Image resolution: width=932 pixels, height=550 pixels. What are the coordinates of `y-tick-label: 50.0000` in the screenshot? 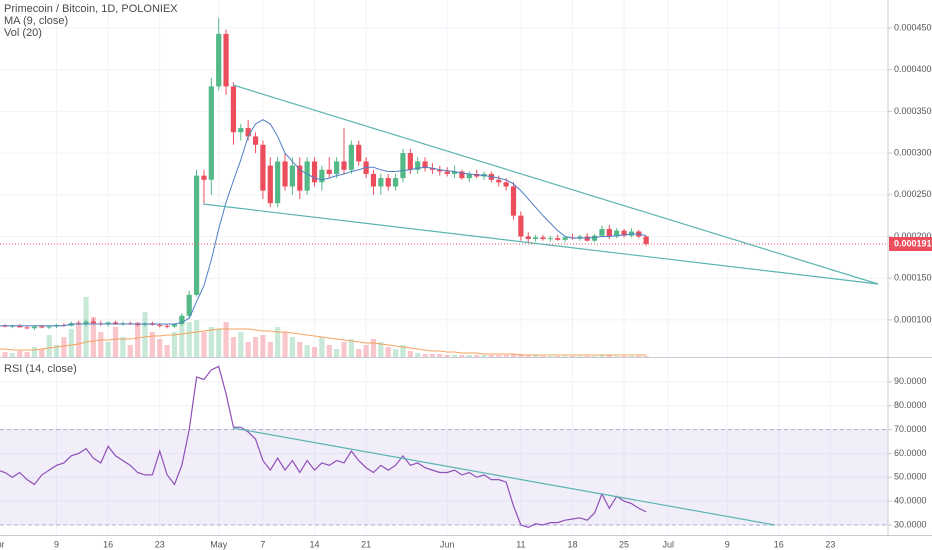 It's located at (910, 477).